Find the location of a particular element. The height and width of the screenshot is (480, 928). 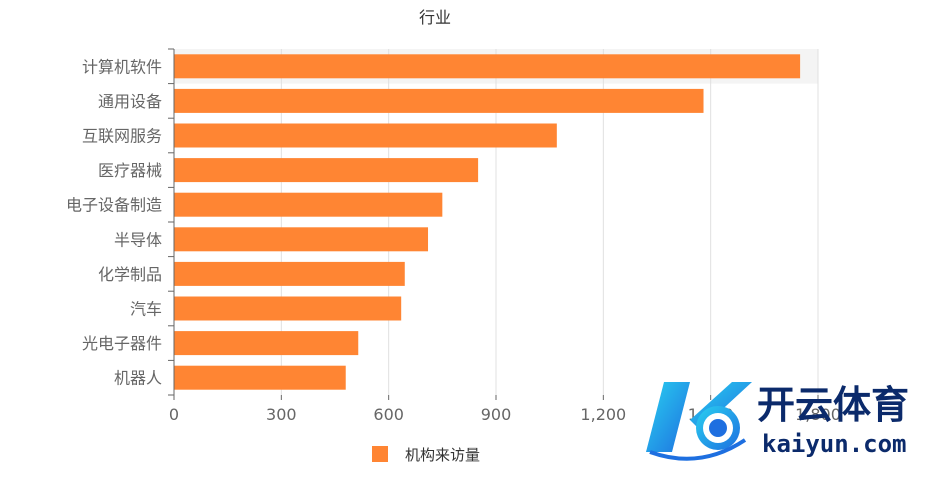

x-tick-label: 0 is located at coordinates (174, 414).